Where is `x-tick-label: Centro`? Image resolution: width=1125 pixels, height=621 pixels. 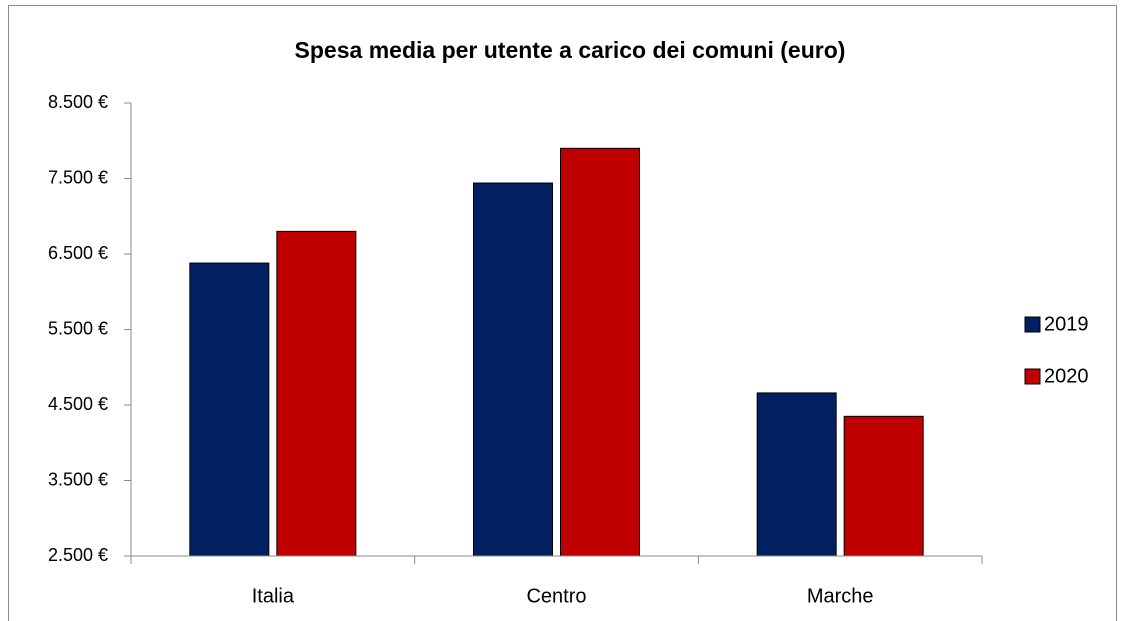 x-tick-label: Centro is located at coordinates (556, 596).